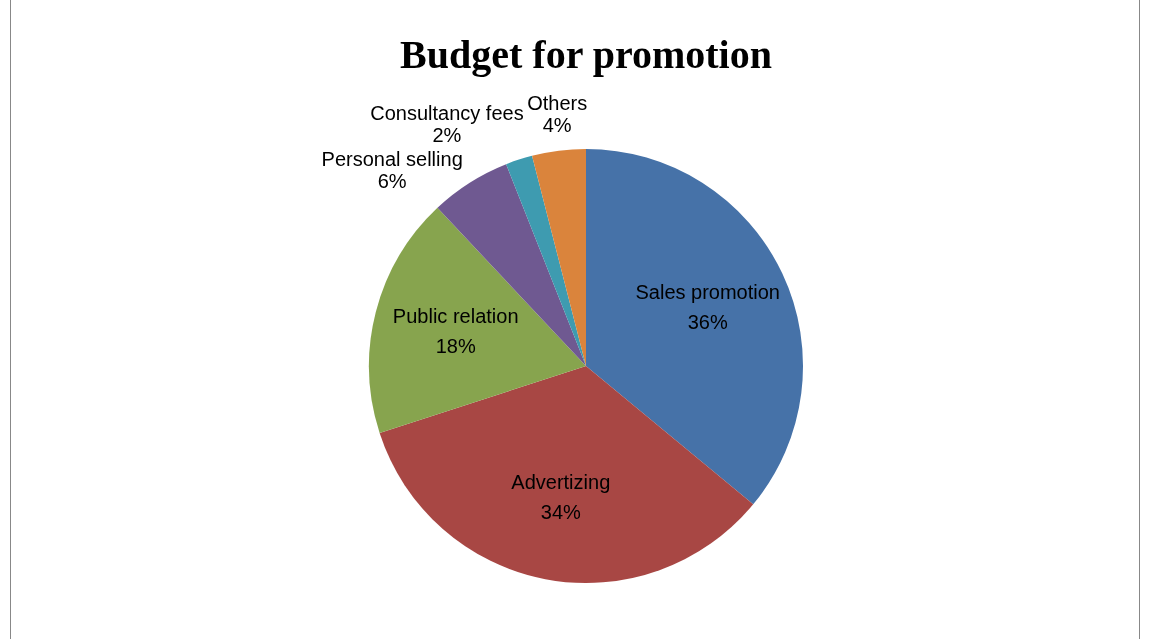 The image size is (1149, 639). What do you see at coordinates (392, 159) in the screenshot?
I see `slice-label: Personal selling` at bounding box center [392, 159].